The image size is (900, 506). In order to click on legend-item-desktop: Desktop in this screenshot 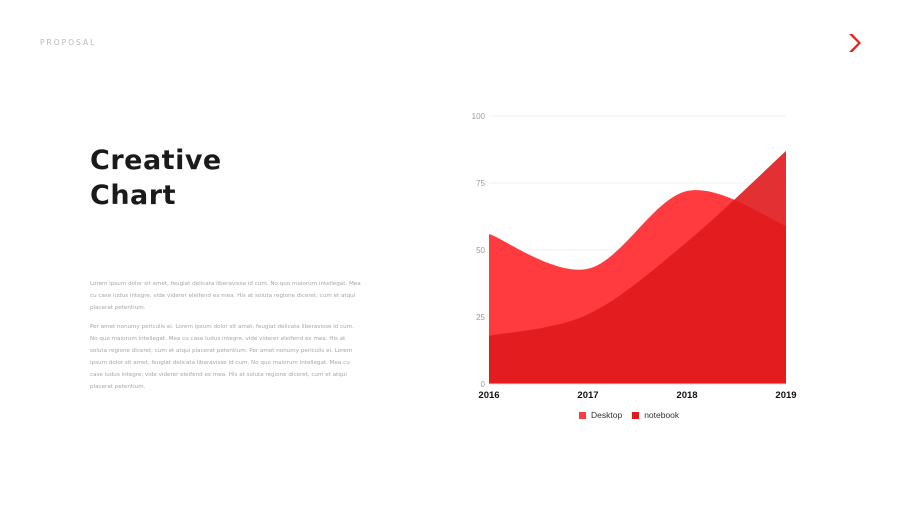, I will do `click(600, 415)`.